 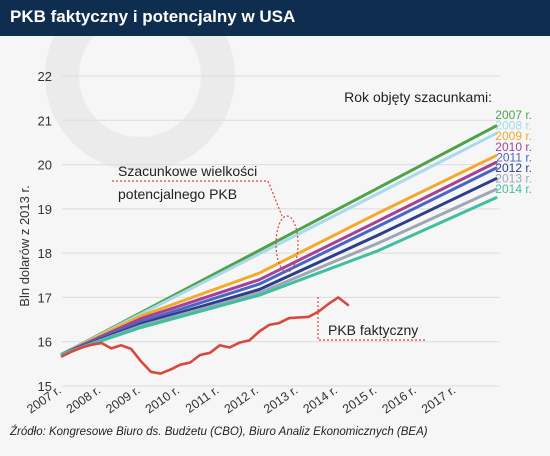 I want to click on legend-entry: 2010 r., so click(x=513, y=147).